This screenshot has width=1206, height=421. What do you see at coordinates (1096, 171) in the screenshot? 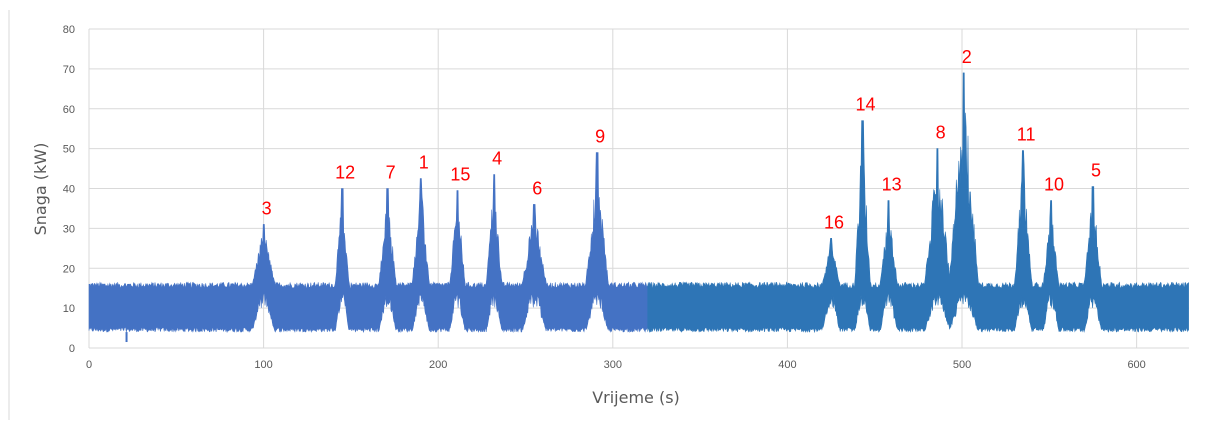
I see `peak-label-5: 5` at bounding box center [1096, 171].